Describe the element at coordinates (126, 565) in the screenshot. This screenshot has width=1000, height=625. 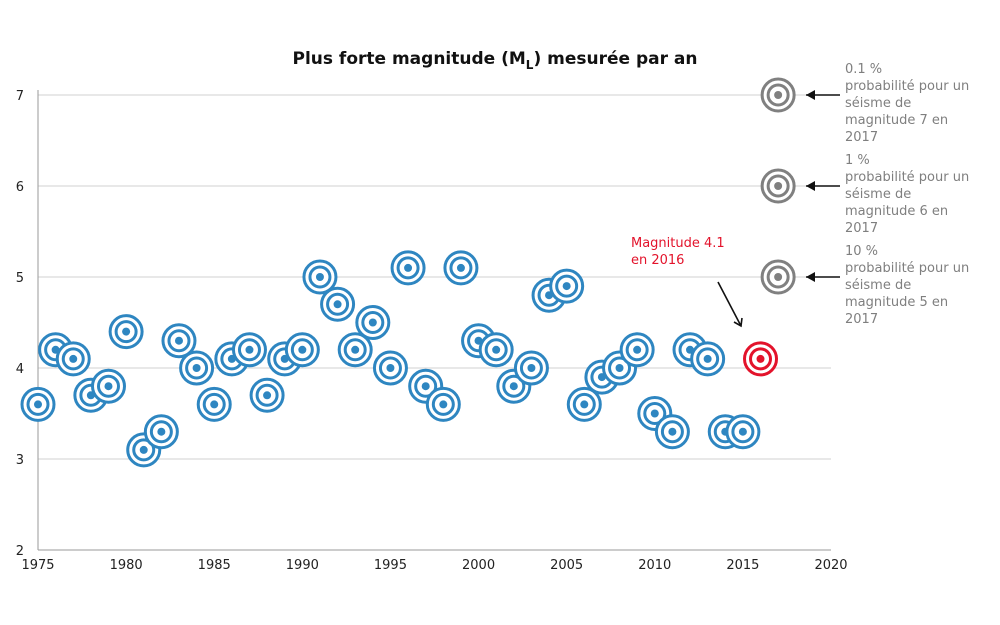
I see `x-tick-label: 1980` at that location.